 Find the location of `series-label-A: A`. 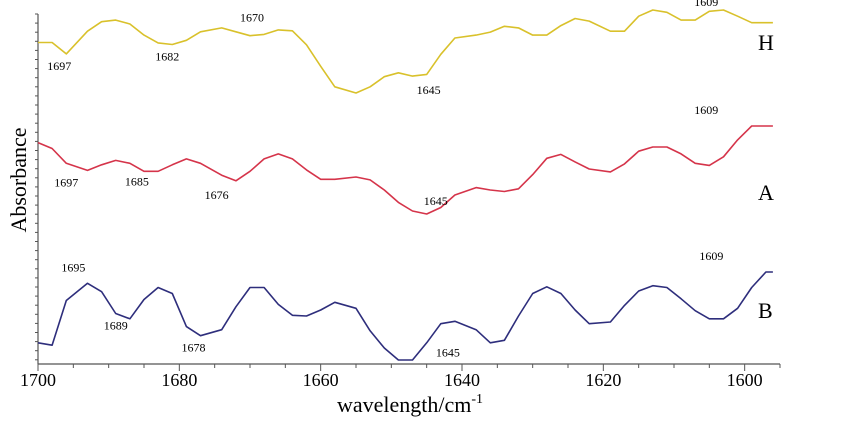

series-label-A: A is located at coordinates (766, 192).